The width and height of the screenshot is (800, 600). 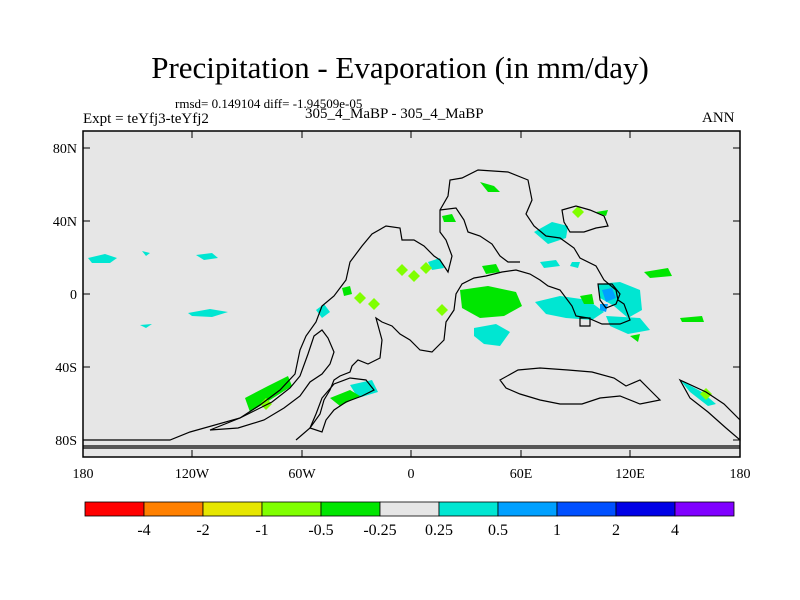 I want to click on lon-label-180w: 180, so click(x=83, y=474).